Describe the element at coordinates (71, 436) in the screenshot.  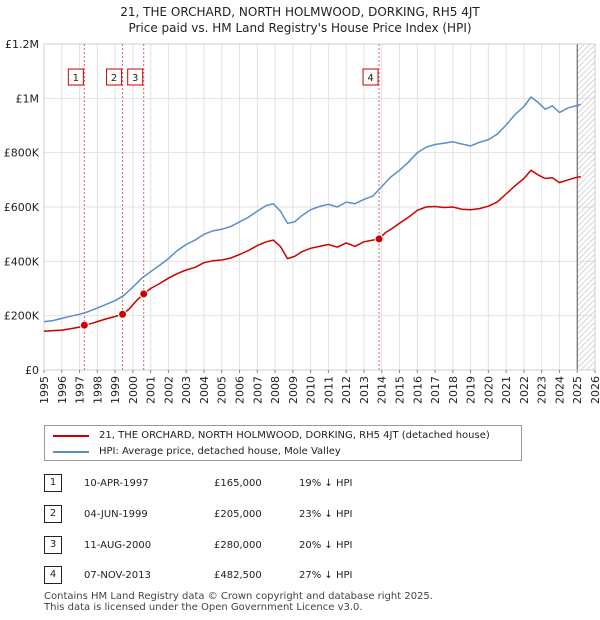
I see `legend-swatch-property` at that location.